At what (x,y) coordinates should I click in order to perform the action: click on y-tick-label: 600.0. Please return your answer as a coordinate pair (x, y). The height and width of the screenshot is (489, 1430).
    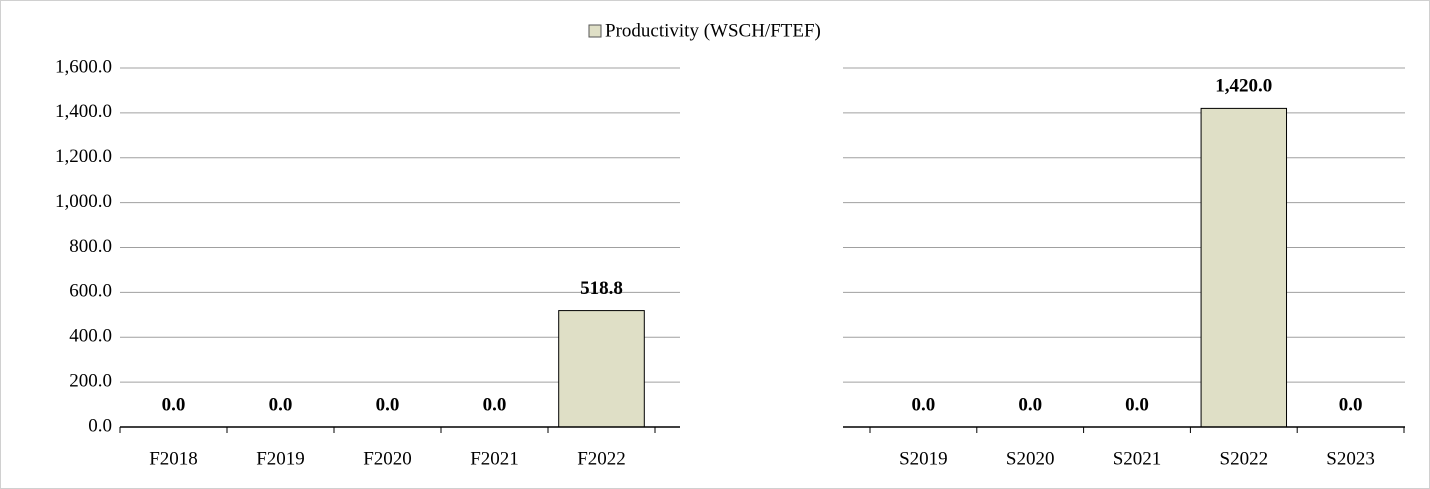
    Looking at the image, I should click on (90, 291).